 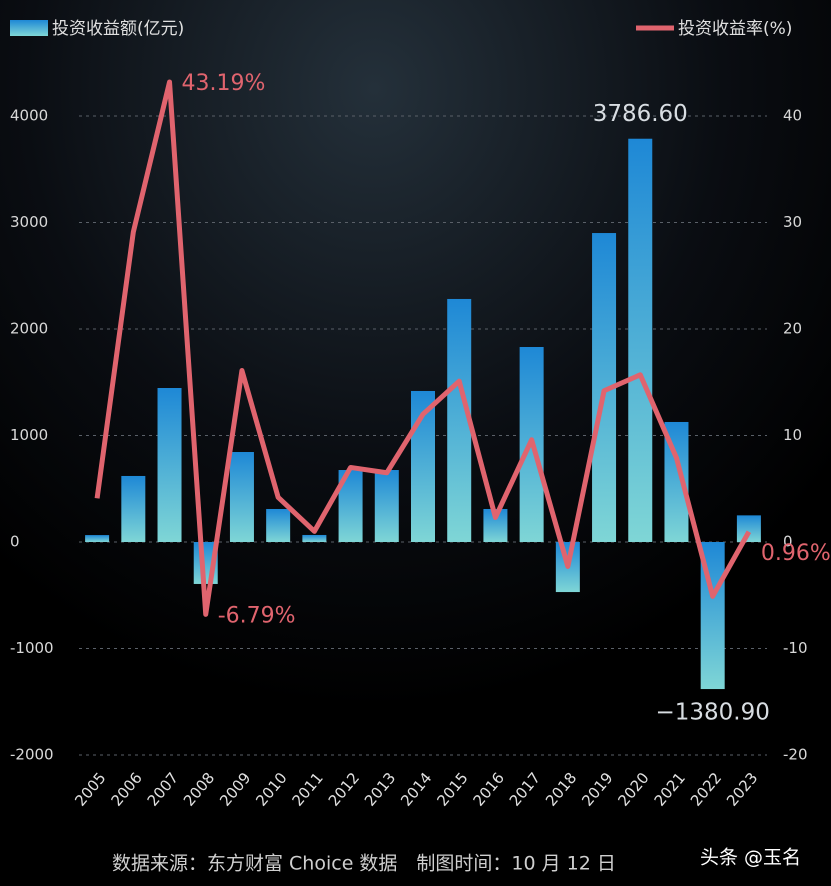 I want to click on y2-tick-label: -10, so click(x=795, y=648).